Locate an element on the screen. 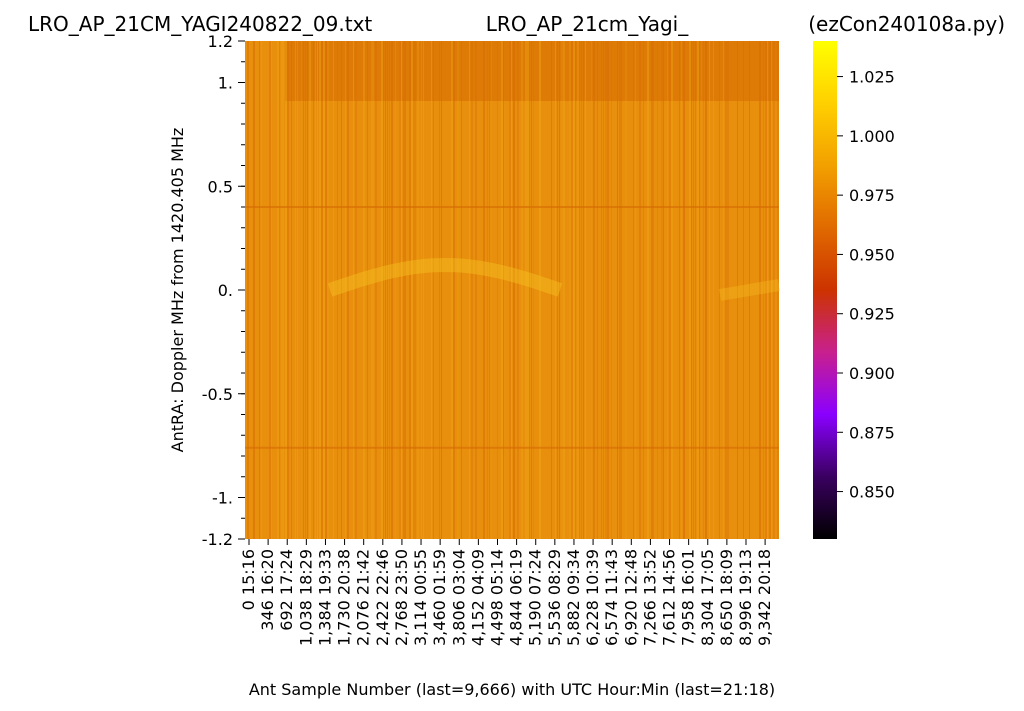 The width and height of the screenshot is (1024, 711). colorbar: 0.850 0.875 0.900 0.925 0.950 0.975 1.000 1.025 is located at coordinates (854, 290).